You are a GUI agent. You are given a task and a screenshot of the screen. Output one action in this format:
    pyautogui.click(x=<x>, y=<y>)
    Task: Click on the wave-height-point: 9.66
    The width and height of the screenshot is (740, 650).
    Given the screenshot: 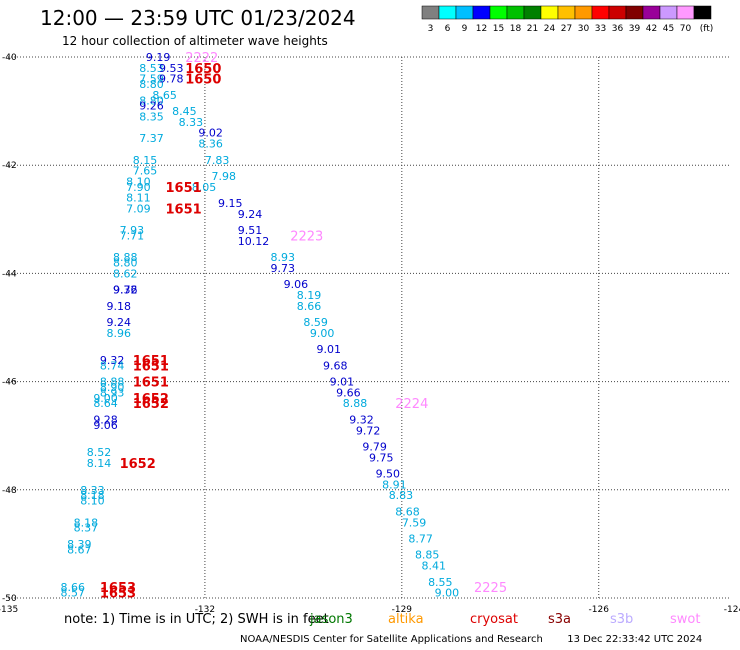 What is the action you would take?
    pyautogui.click(x=348, y=392)
    